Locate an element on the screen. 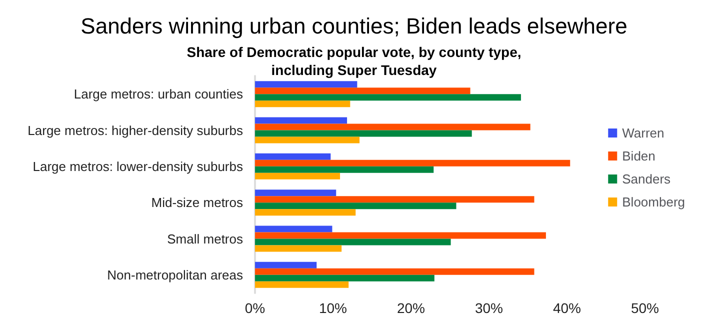  x-tick-label: 10% is located at coordinates (333, 308).